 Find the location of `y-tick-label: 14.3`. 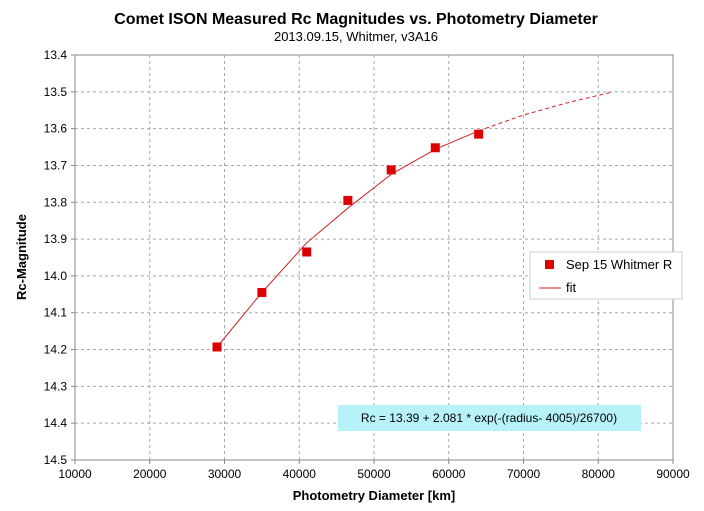

y-tick-label: 14.3 is located at coordinates (56, 386).